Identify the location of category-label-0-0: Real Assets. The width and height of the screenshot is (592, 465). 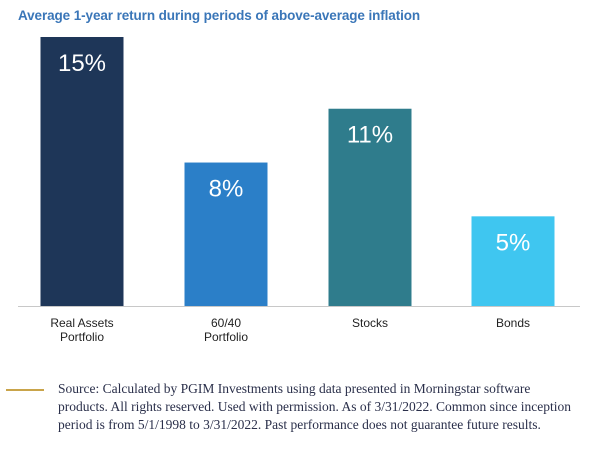
(81, 323).